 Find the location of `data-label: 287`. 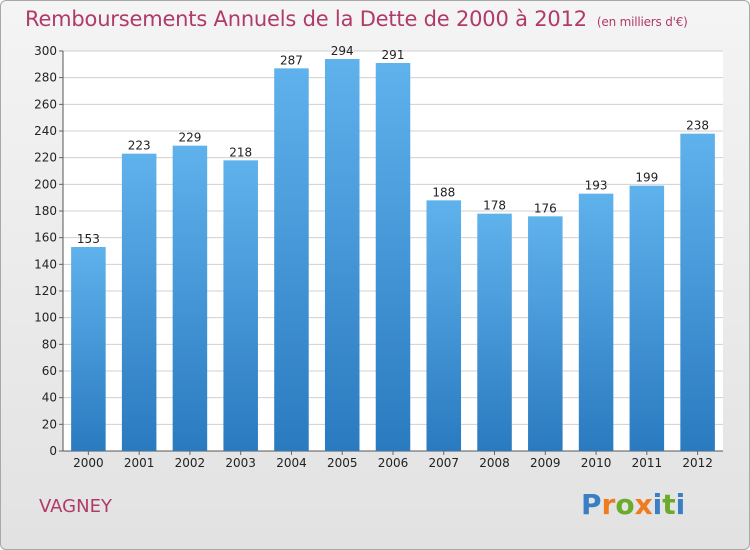

data-label: 287 is located at coordinates (291, 60).